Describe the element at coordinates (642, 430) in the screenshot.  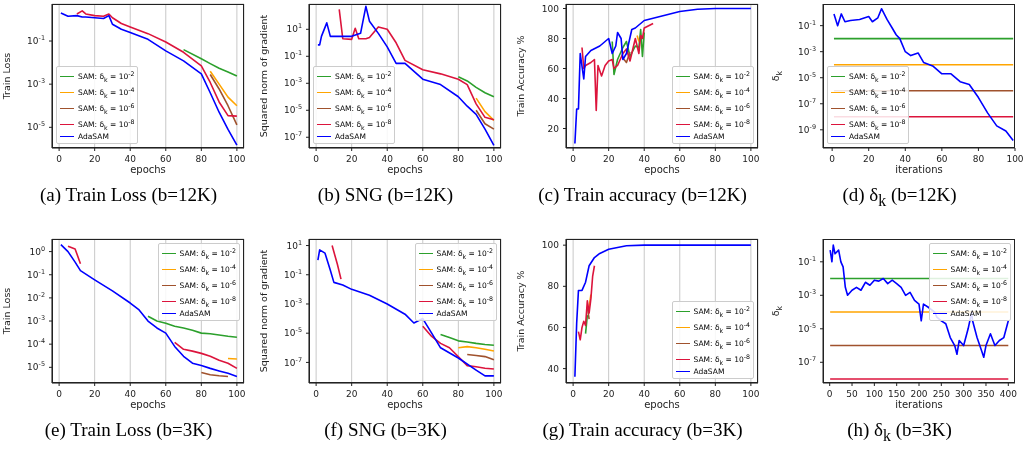
I see `text: (g) Train accuracy (b=3K)` at that location.